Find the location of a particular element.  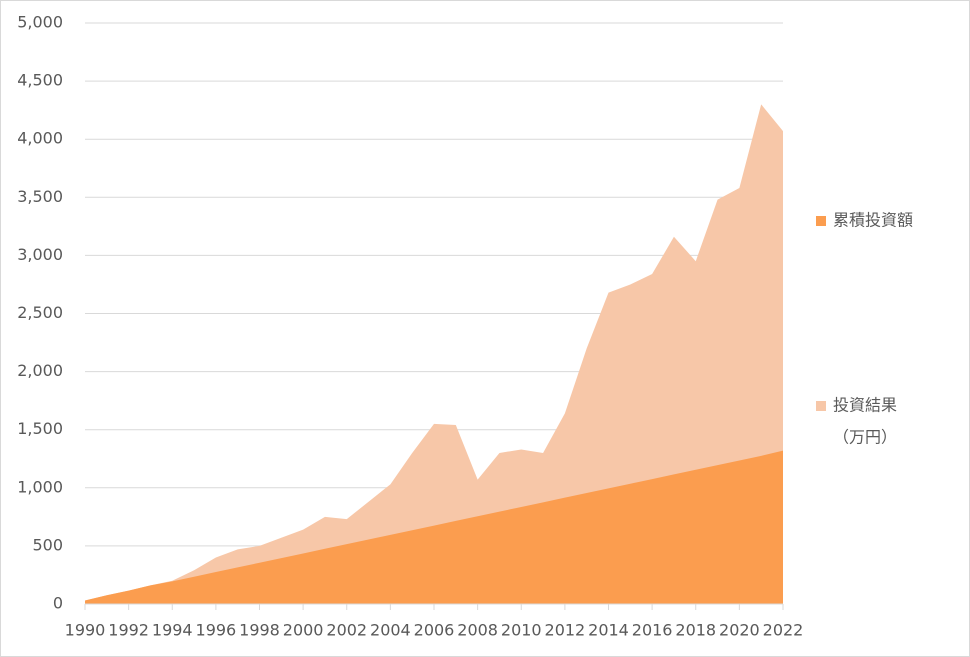

x-tick-label: 2018 is located at coordinates (695, 630).